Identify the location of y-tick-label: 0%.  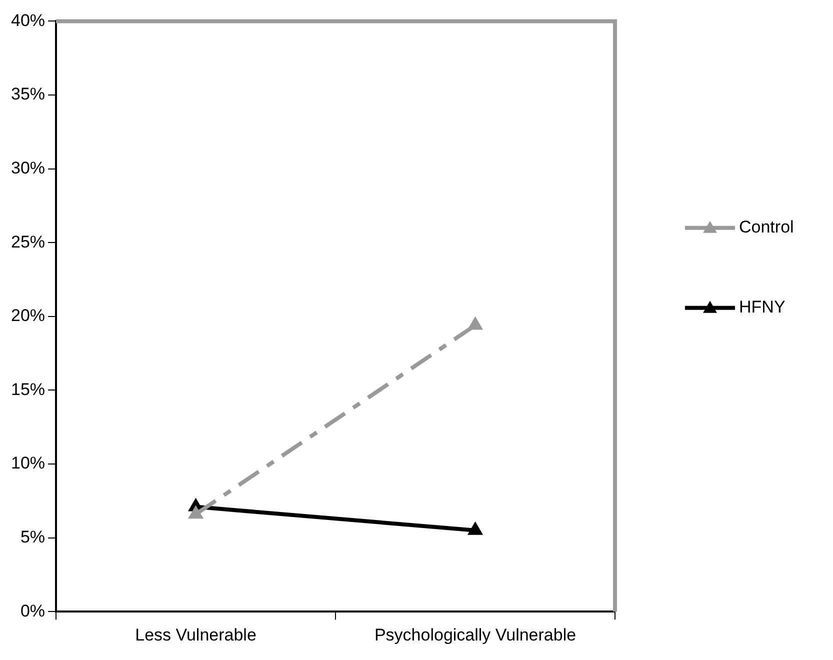
(33, 610).